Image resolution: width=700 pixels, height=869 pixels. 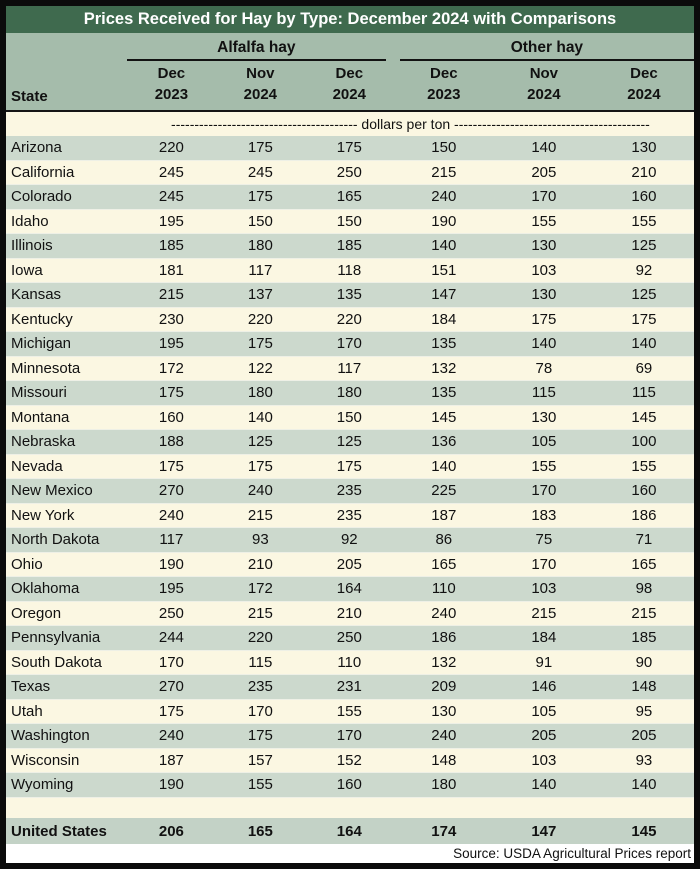 I want to click on table-row: Texas 270 235 231 209 146 148, so click(x=350, y=686).